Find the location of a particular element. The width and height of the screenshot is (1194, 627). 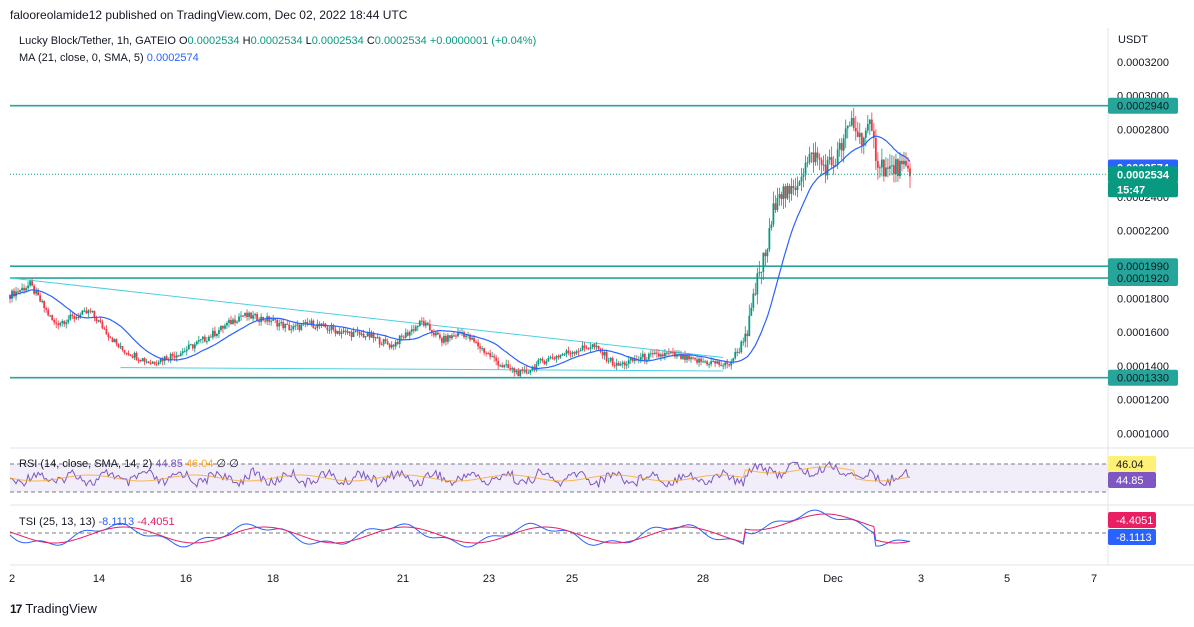

price-tick-7: 0.0001400 is located at coordinates (1143, 367).